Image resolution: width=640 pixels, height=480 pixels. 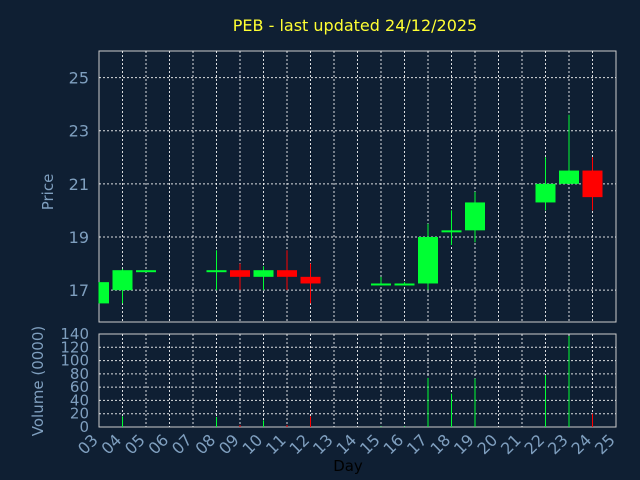 What do you see at coordinates (79, 414) in the screenshot?
I see `volume-tick-label: 20` at bounding box center [79, 414].